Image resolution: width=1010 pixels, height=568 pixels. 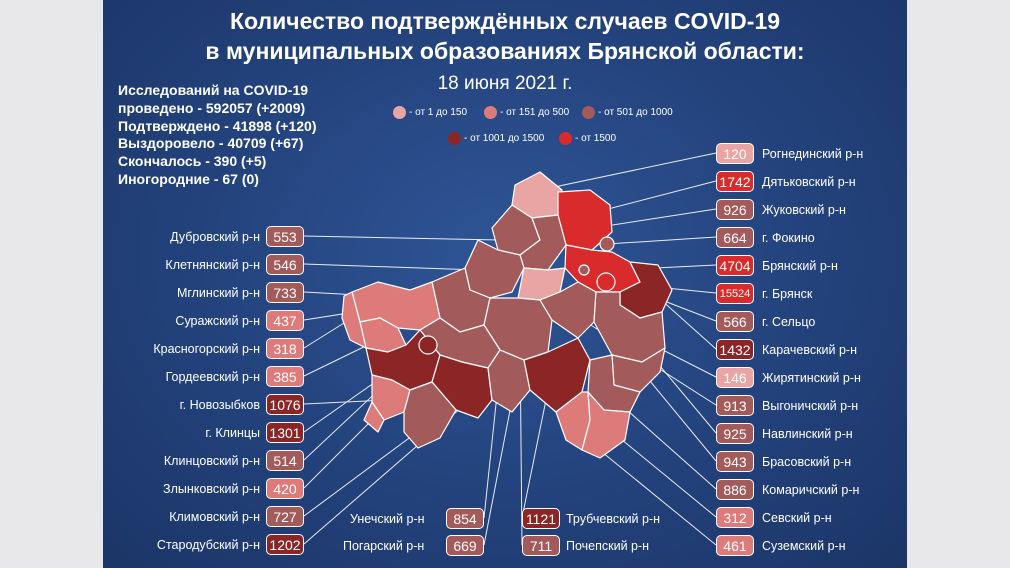 I want to click on district-label: Дятьковский р-н, so click(x=809, y=182).